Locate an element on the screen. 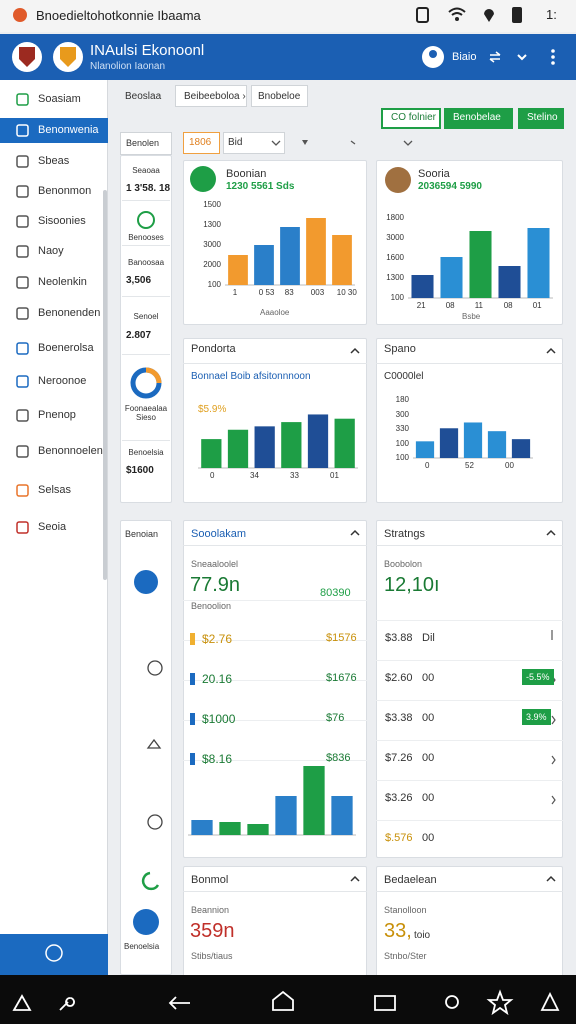 The image size is (576, 1024). card-value: 359n is located at coordinates (212, 931).